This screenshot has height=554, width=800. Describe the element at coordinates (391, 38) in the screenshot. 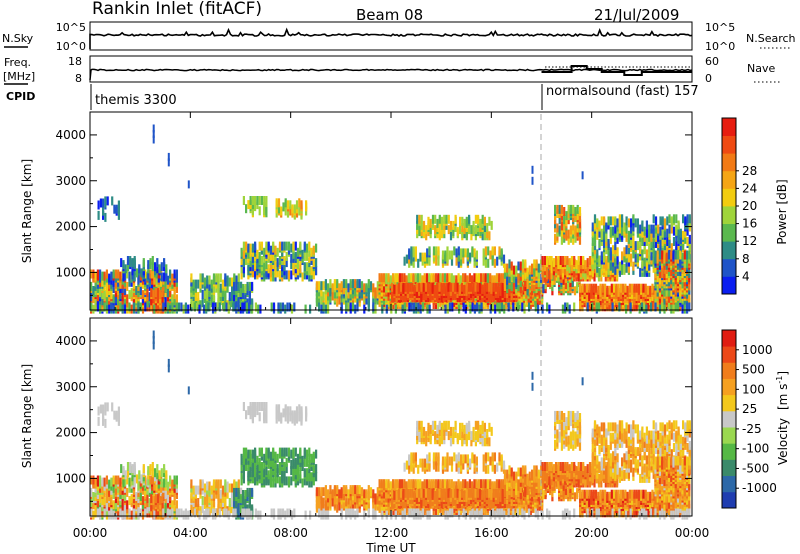

I see `nsky-line` at that location.